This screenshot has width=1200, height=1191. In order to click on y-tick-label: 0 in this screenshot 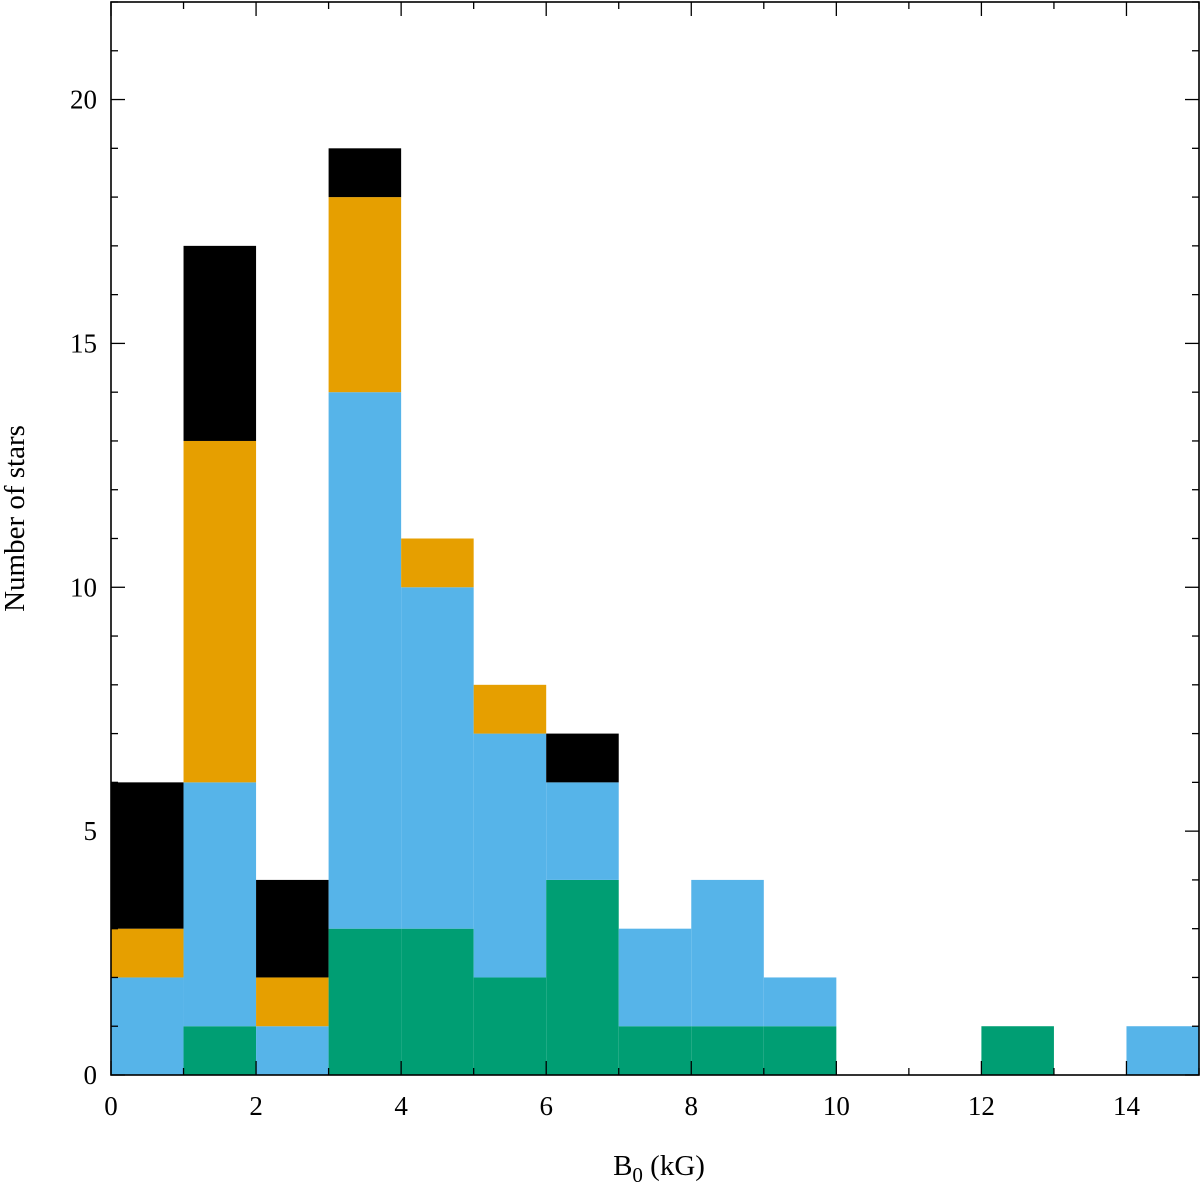, I will do `click(91, 1075)`.